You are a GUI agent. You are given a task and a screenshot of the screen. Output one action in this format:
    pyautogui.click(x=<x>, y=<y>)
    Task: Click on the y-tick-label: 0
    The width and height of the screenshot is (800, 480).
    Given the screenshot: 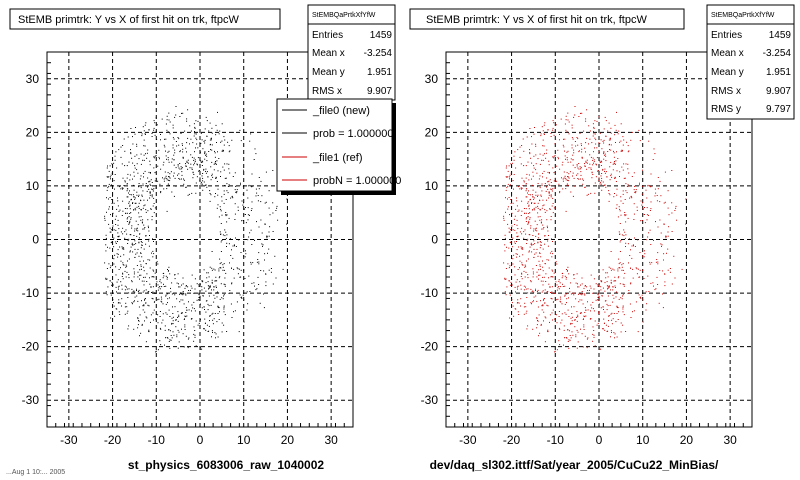 What is the action you would take?
    pyautogui.click(x=434, y=240)
    